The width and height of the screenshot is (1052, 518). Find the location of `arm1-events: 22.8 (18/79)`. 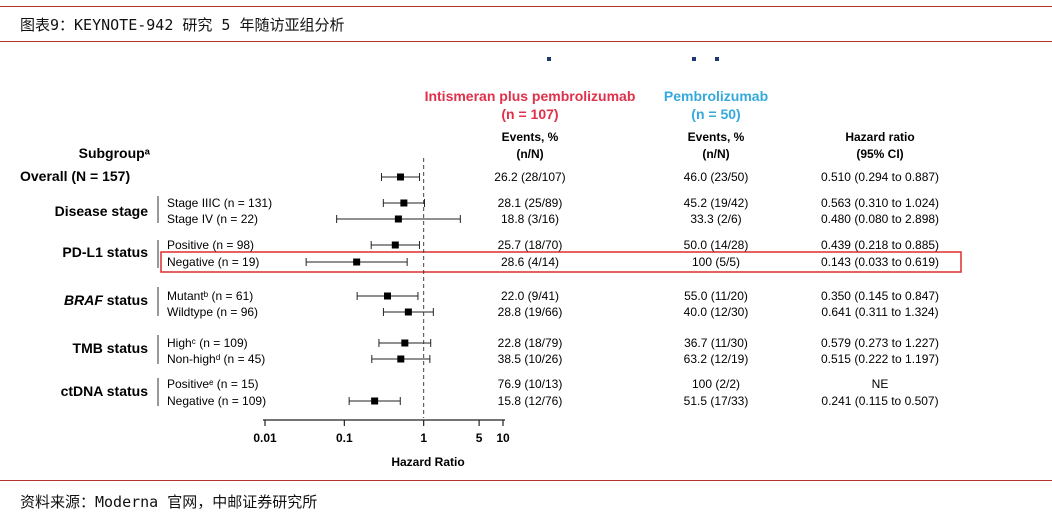

arm1-events: 22.8 (18/79) is located at coordinates (530, 343).